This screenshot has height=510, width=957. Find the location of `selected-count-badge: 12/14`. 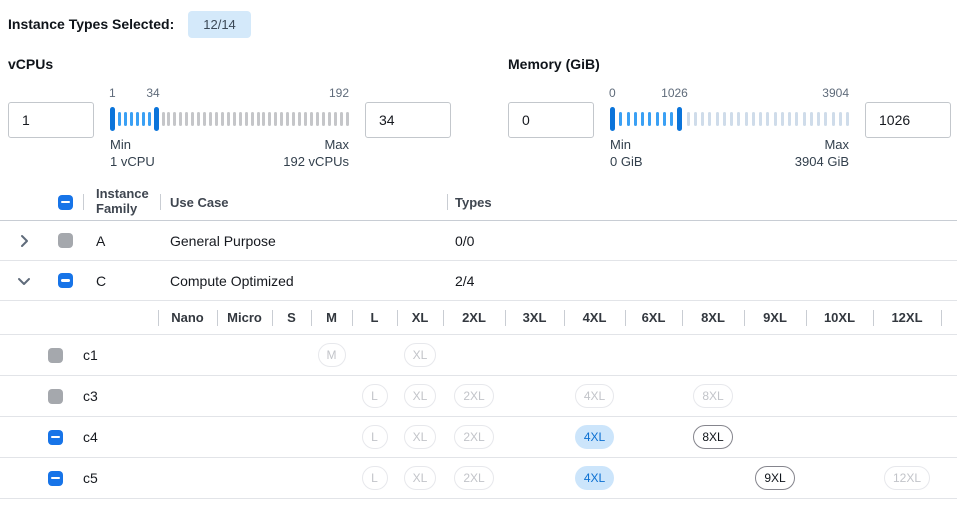

selected-count-badge: 12/14 is located at coordinates (219, 24).